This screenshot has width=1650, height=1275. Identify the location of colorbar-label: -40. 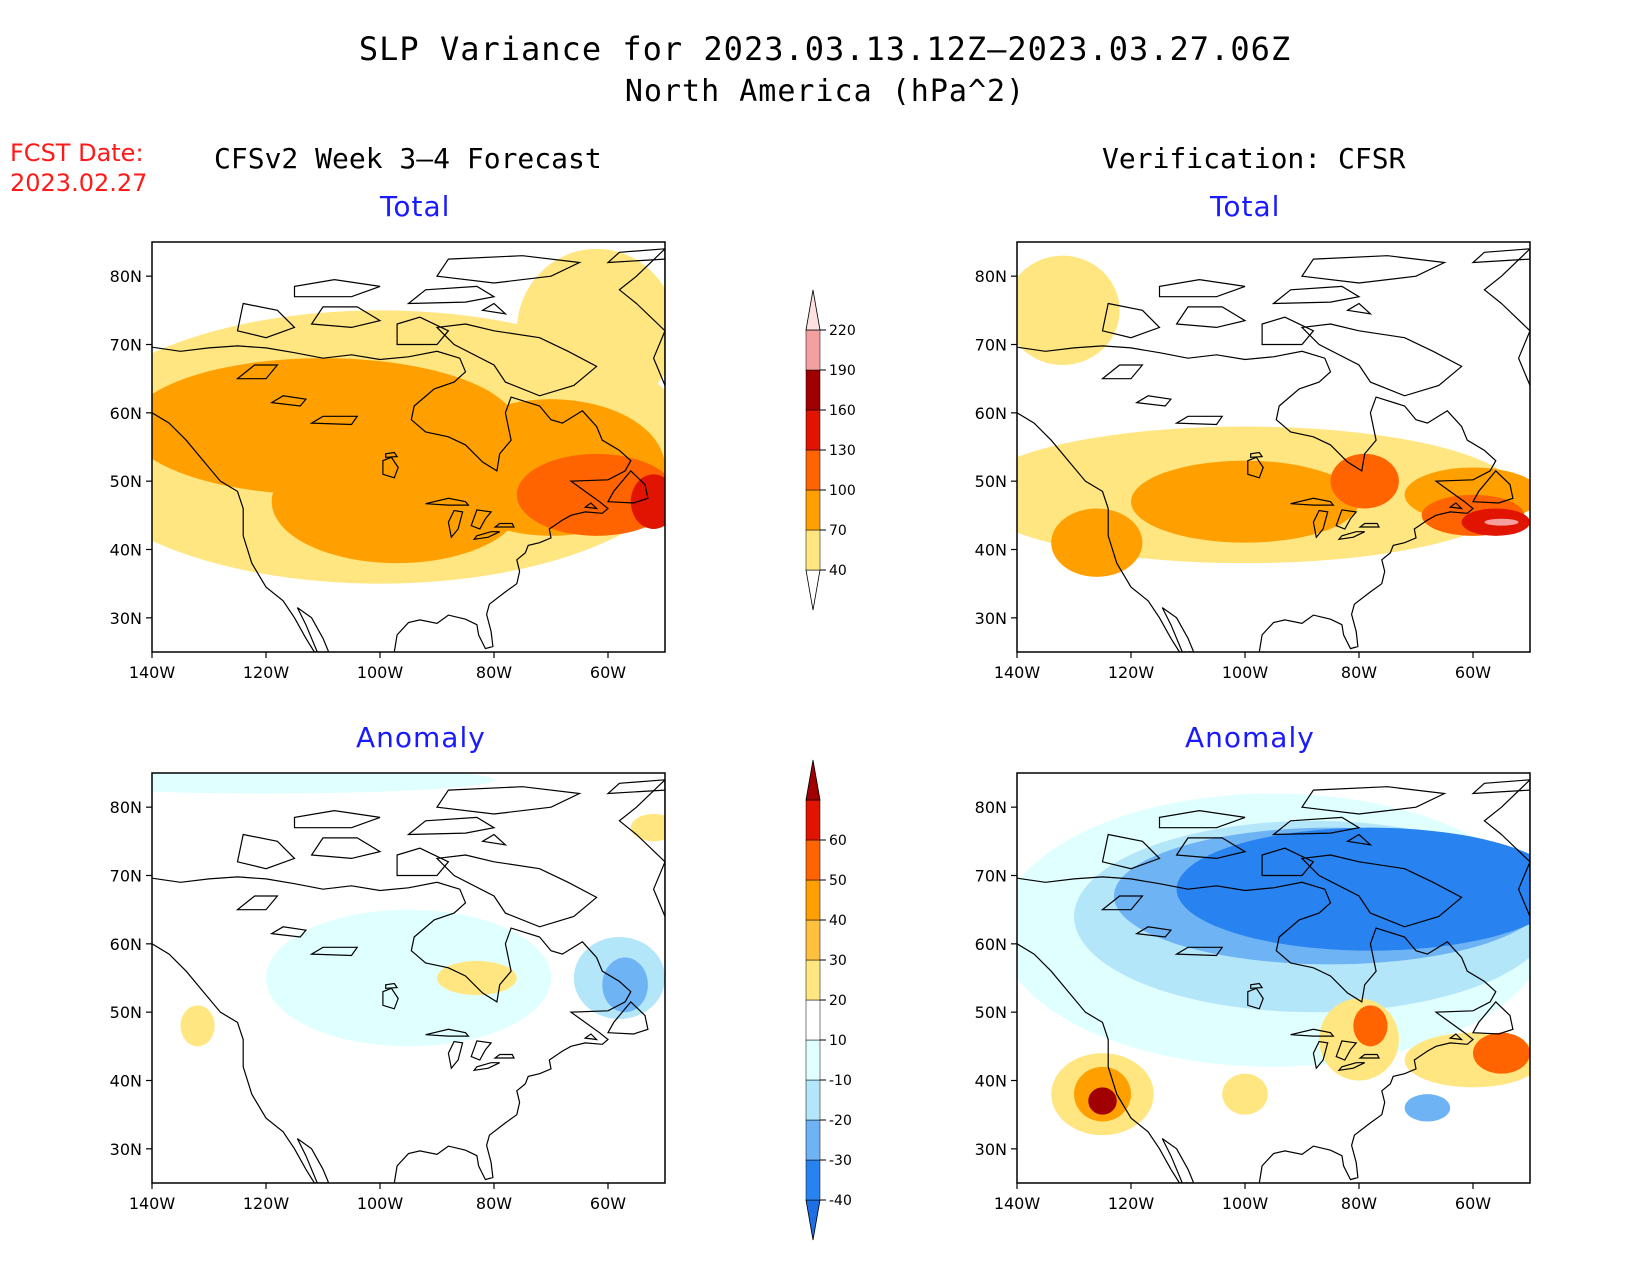
(840, 1201).